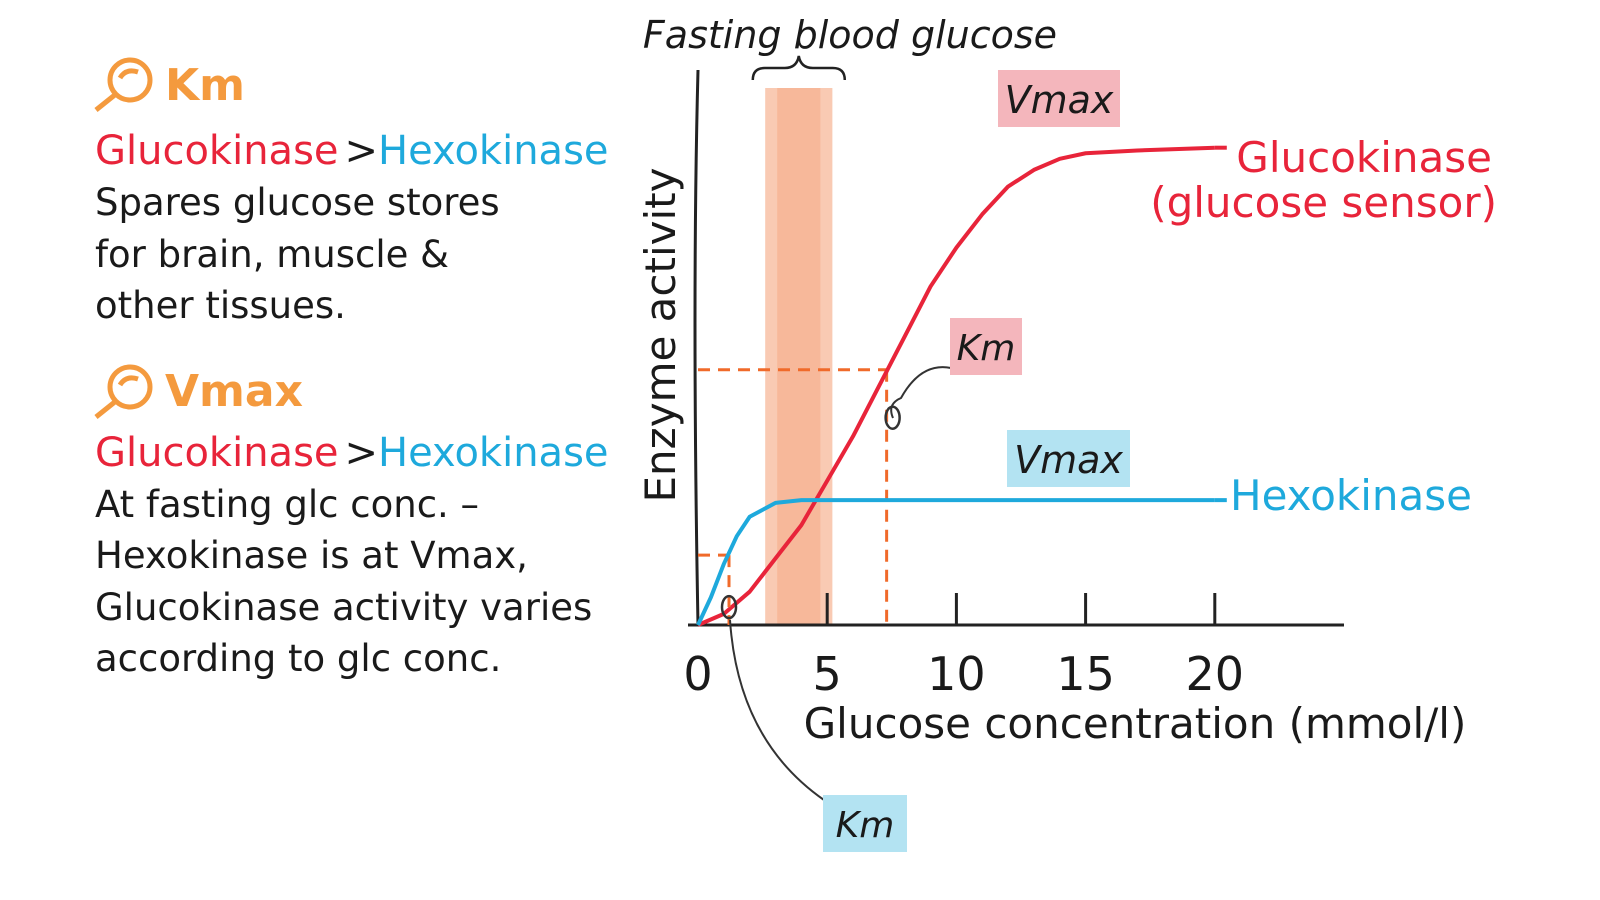 Image resolution: width=1600 pixels, height=900 pixels. Describe the element at coordinates (343, 607) in the screenshot. I see `note-line: Glucokinase activity varies` at that location.